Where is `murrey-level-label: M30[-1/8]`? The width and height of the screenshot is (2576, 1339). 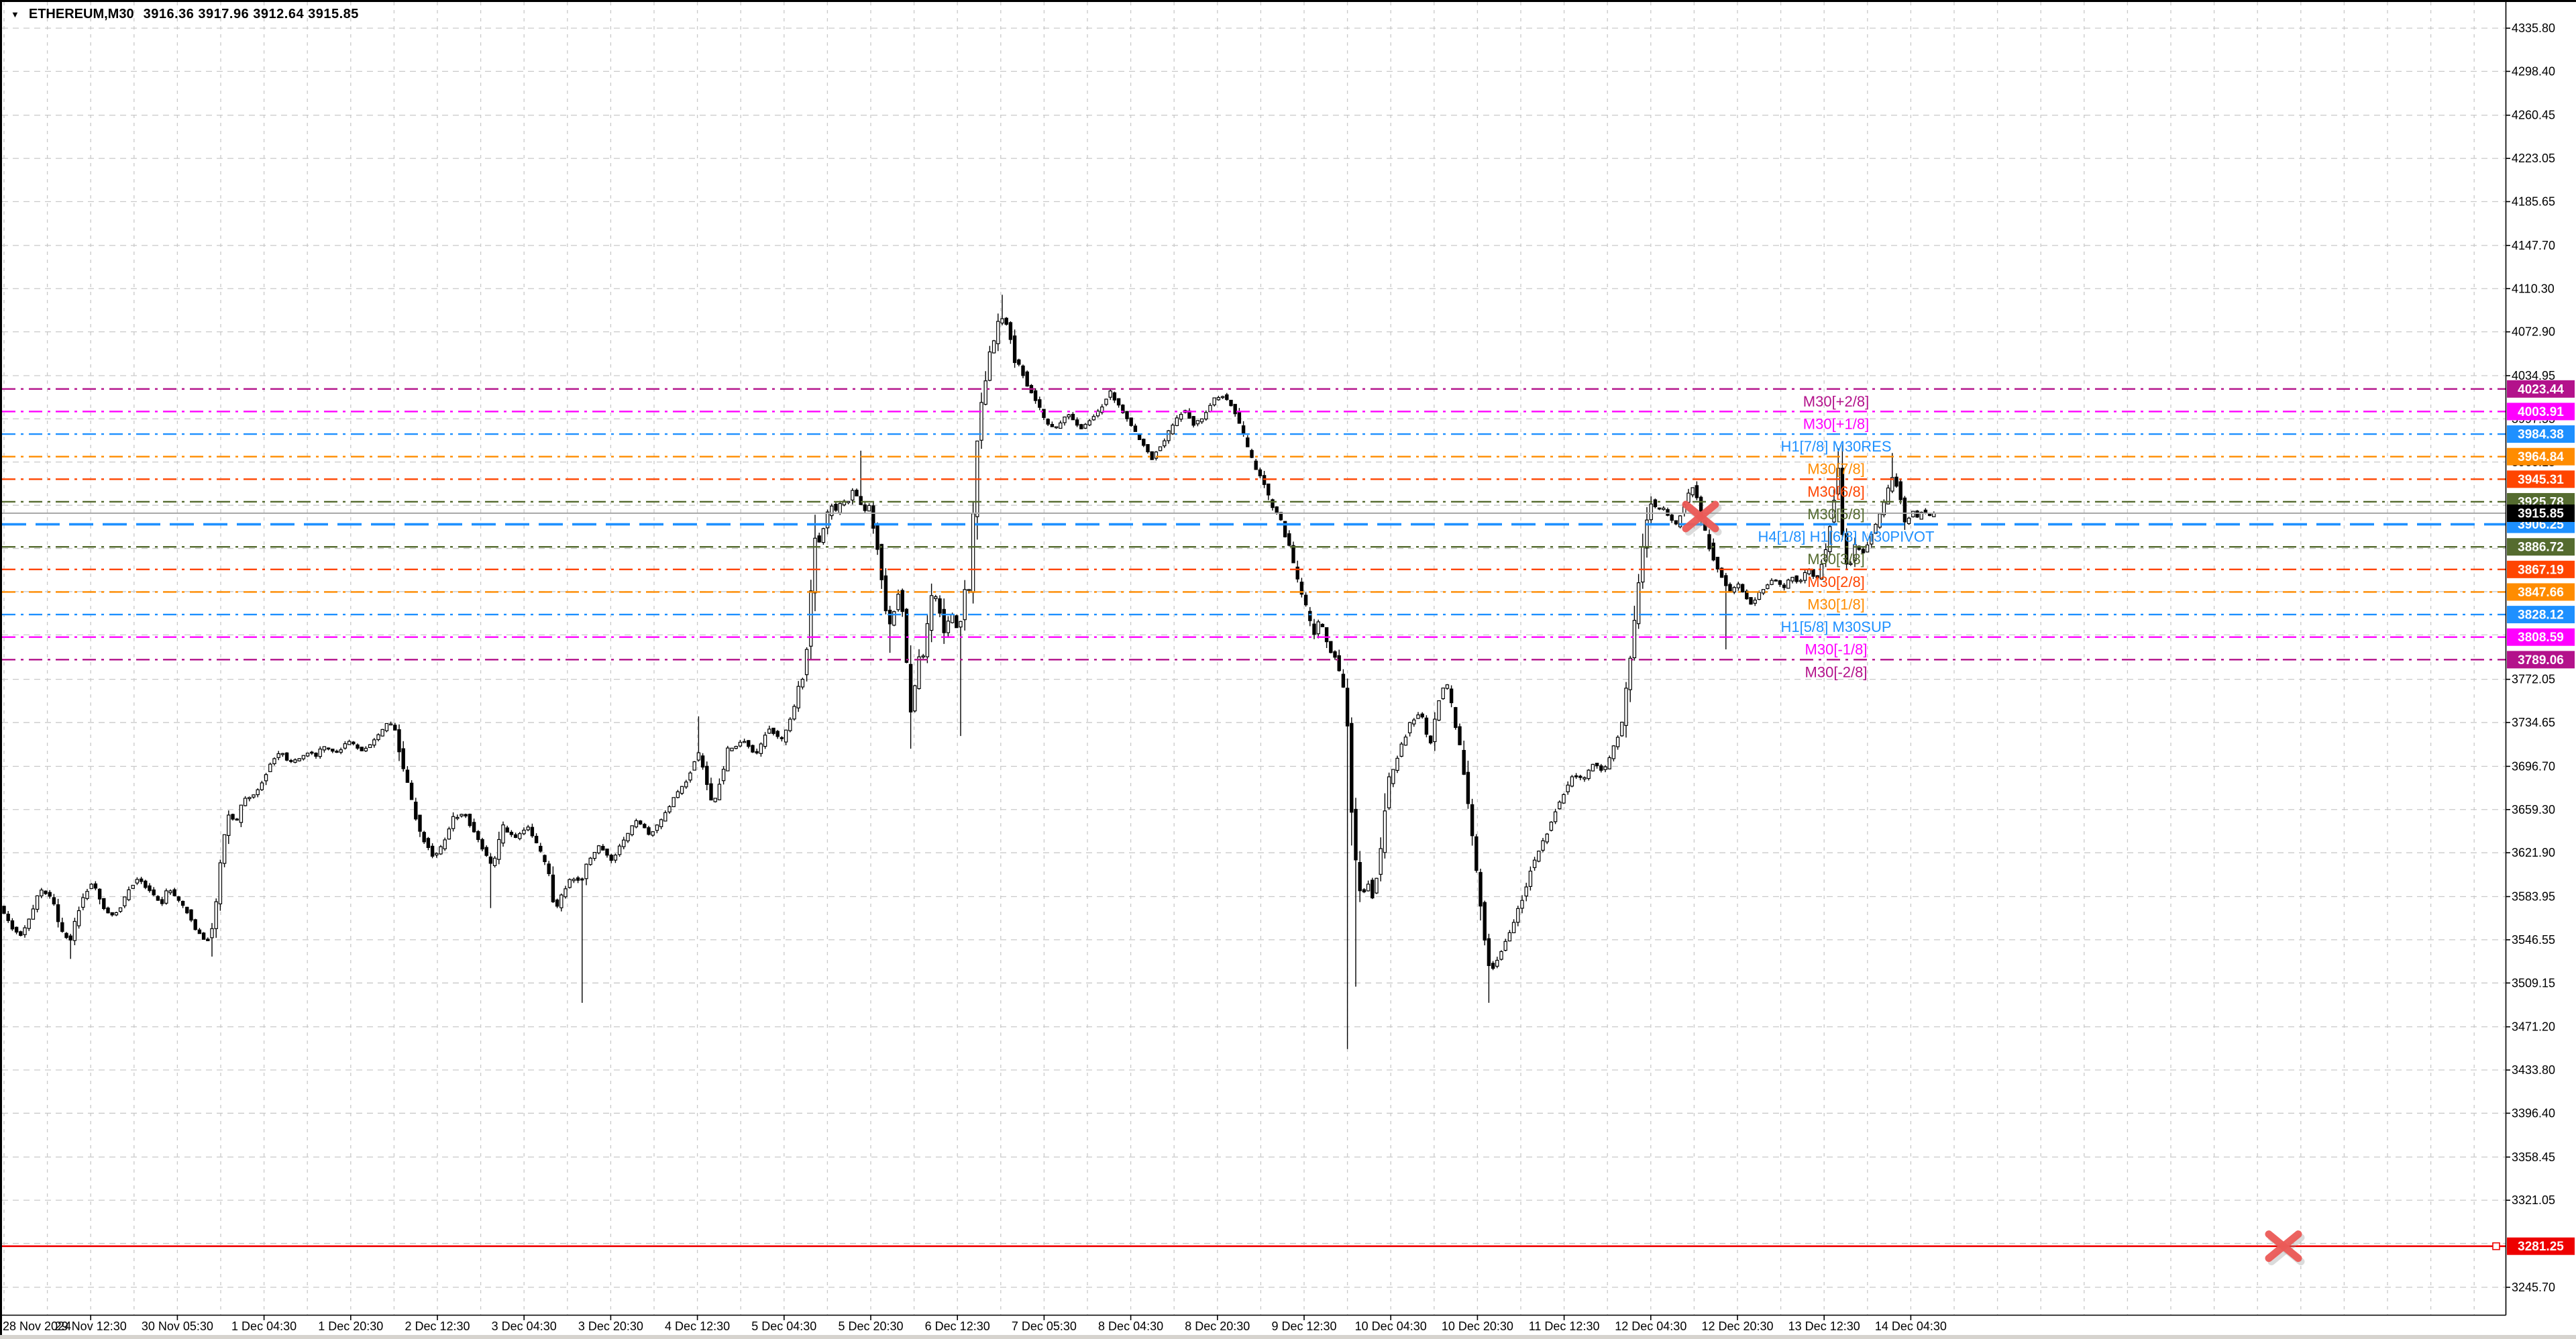
murrey-level-label: M30[-1/8] is located at coordinates (1836, 649).